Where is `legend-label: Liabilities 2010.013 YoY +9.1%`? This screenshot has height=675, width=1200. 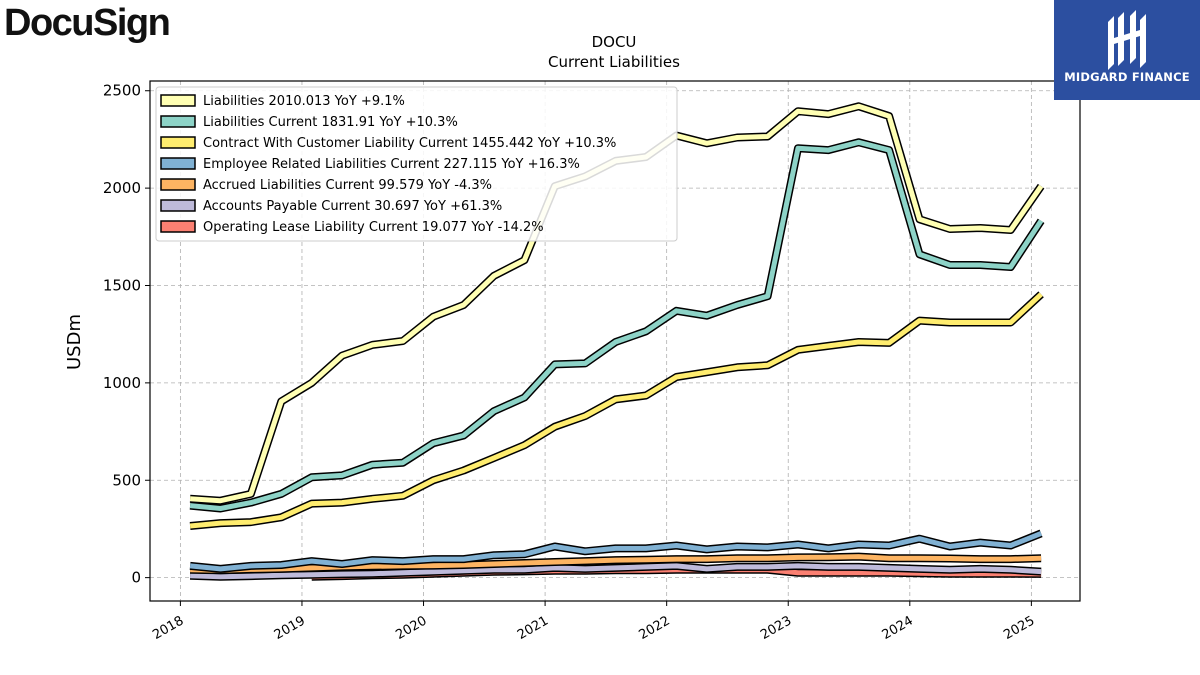 legend-label: Liabilities 2010.013 YoY +9.1% is located at coordinates (304, 101).